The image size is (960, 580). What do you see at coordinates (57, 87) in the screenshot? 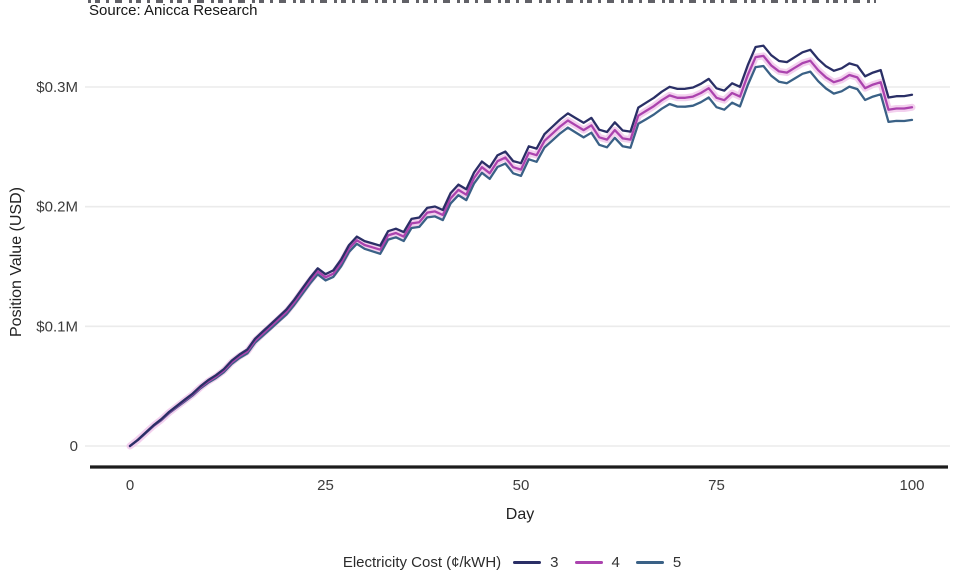
I see `y-tick-label: $0.3M` at bounding box center [57, 87].